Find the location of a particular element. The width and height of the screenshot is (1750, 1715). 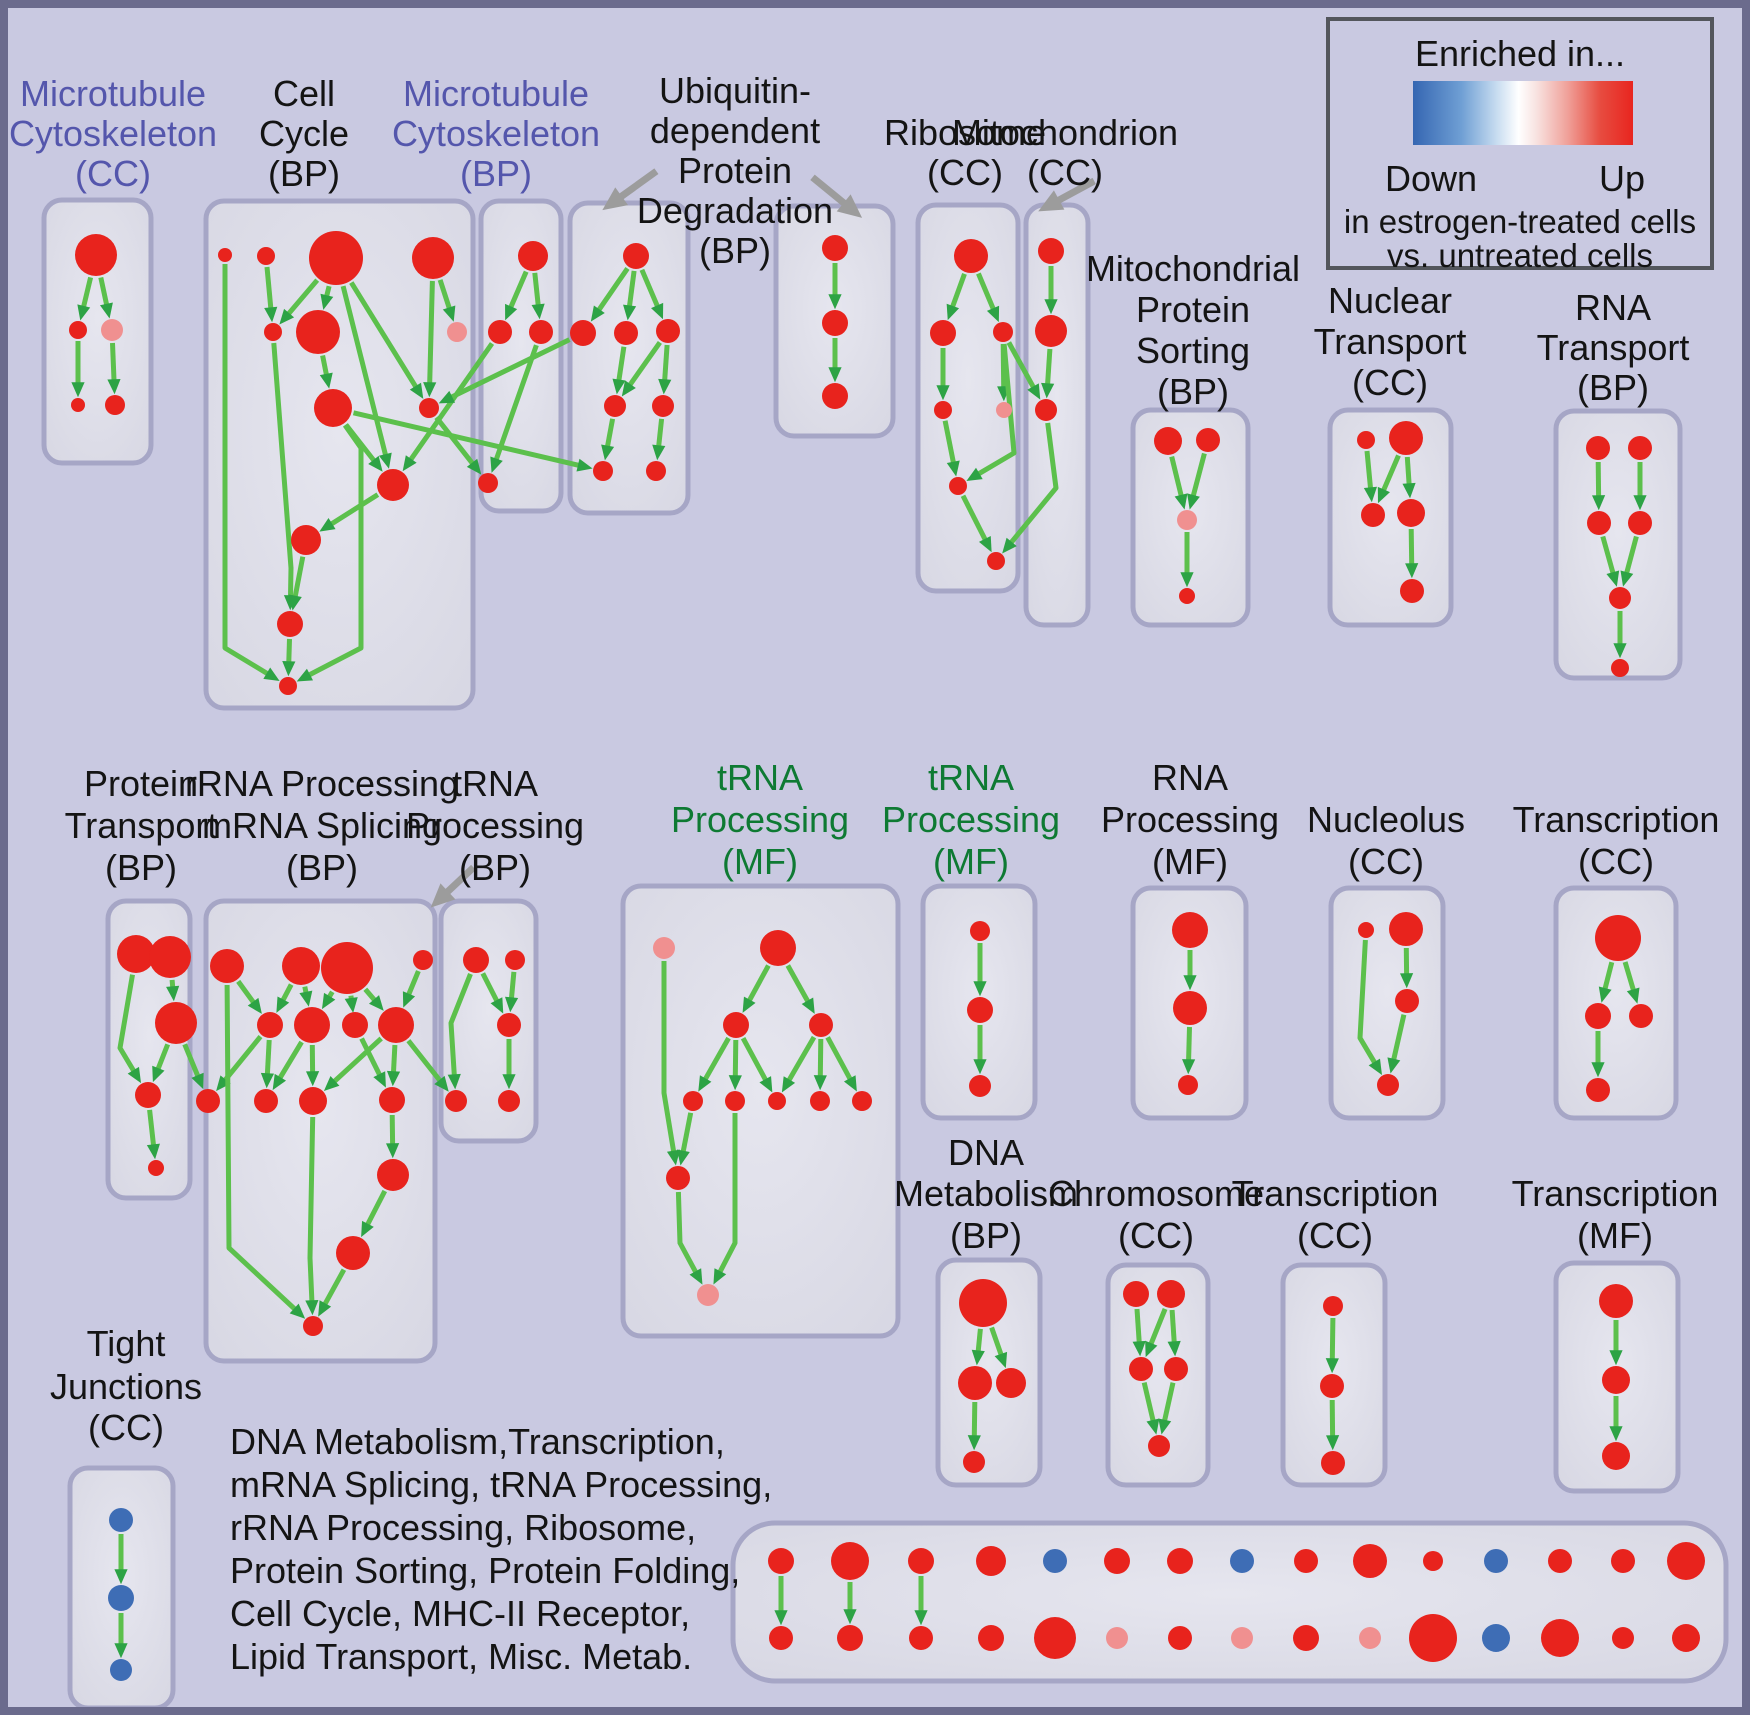

cluster-label-chromosome: (CC) is located at coordinates (1156, 1235).